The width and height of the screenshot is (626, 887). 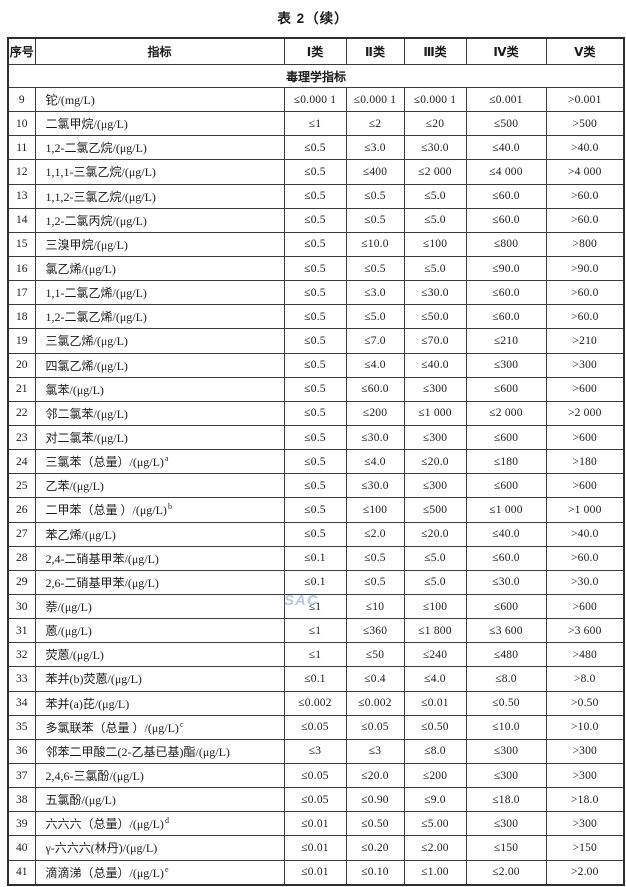 I want to click on table-row: 11 1,2-二氯乙烷/(μg/L) ≤0.5 ≤3.0 ≤30.0 ≤40.0 >40.0, so click(x=316, y=148).